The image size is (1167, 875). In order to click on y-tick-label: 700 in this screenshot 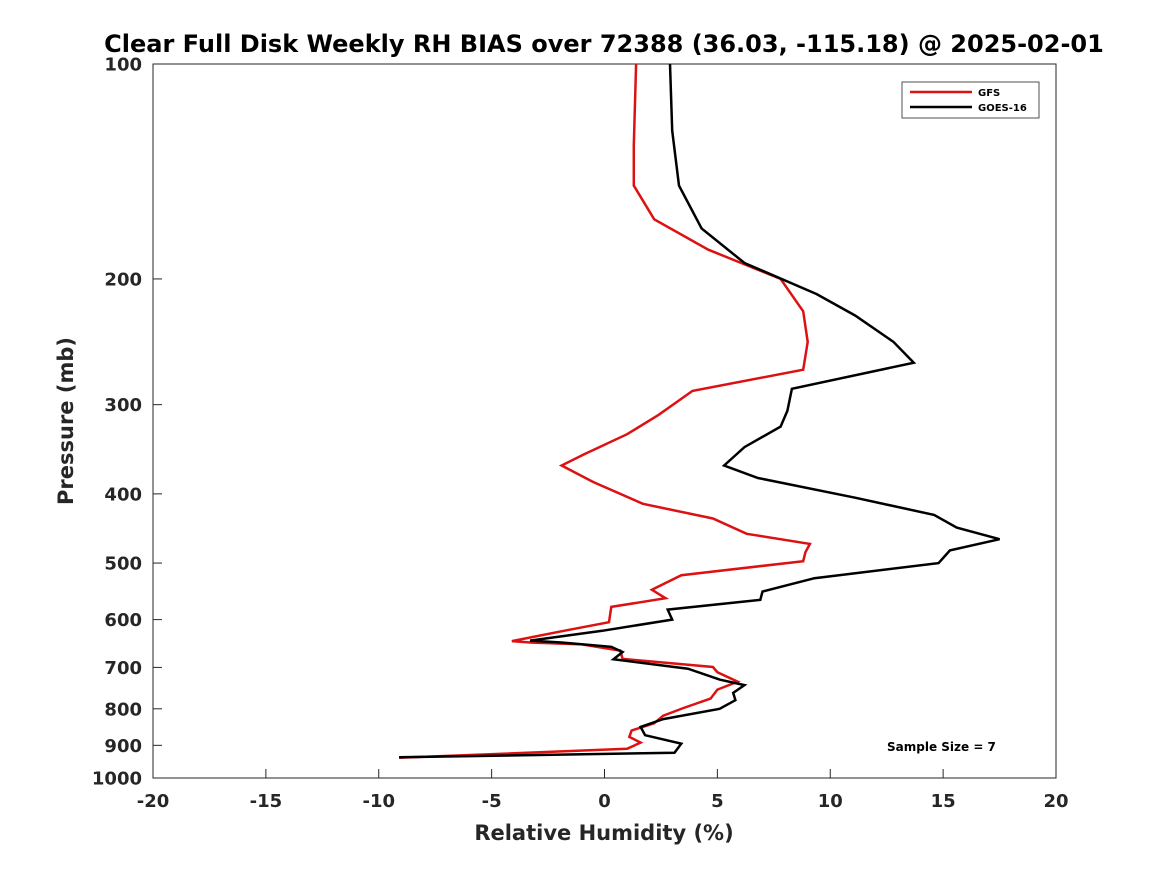, I will do `click(123, 668)`.